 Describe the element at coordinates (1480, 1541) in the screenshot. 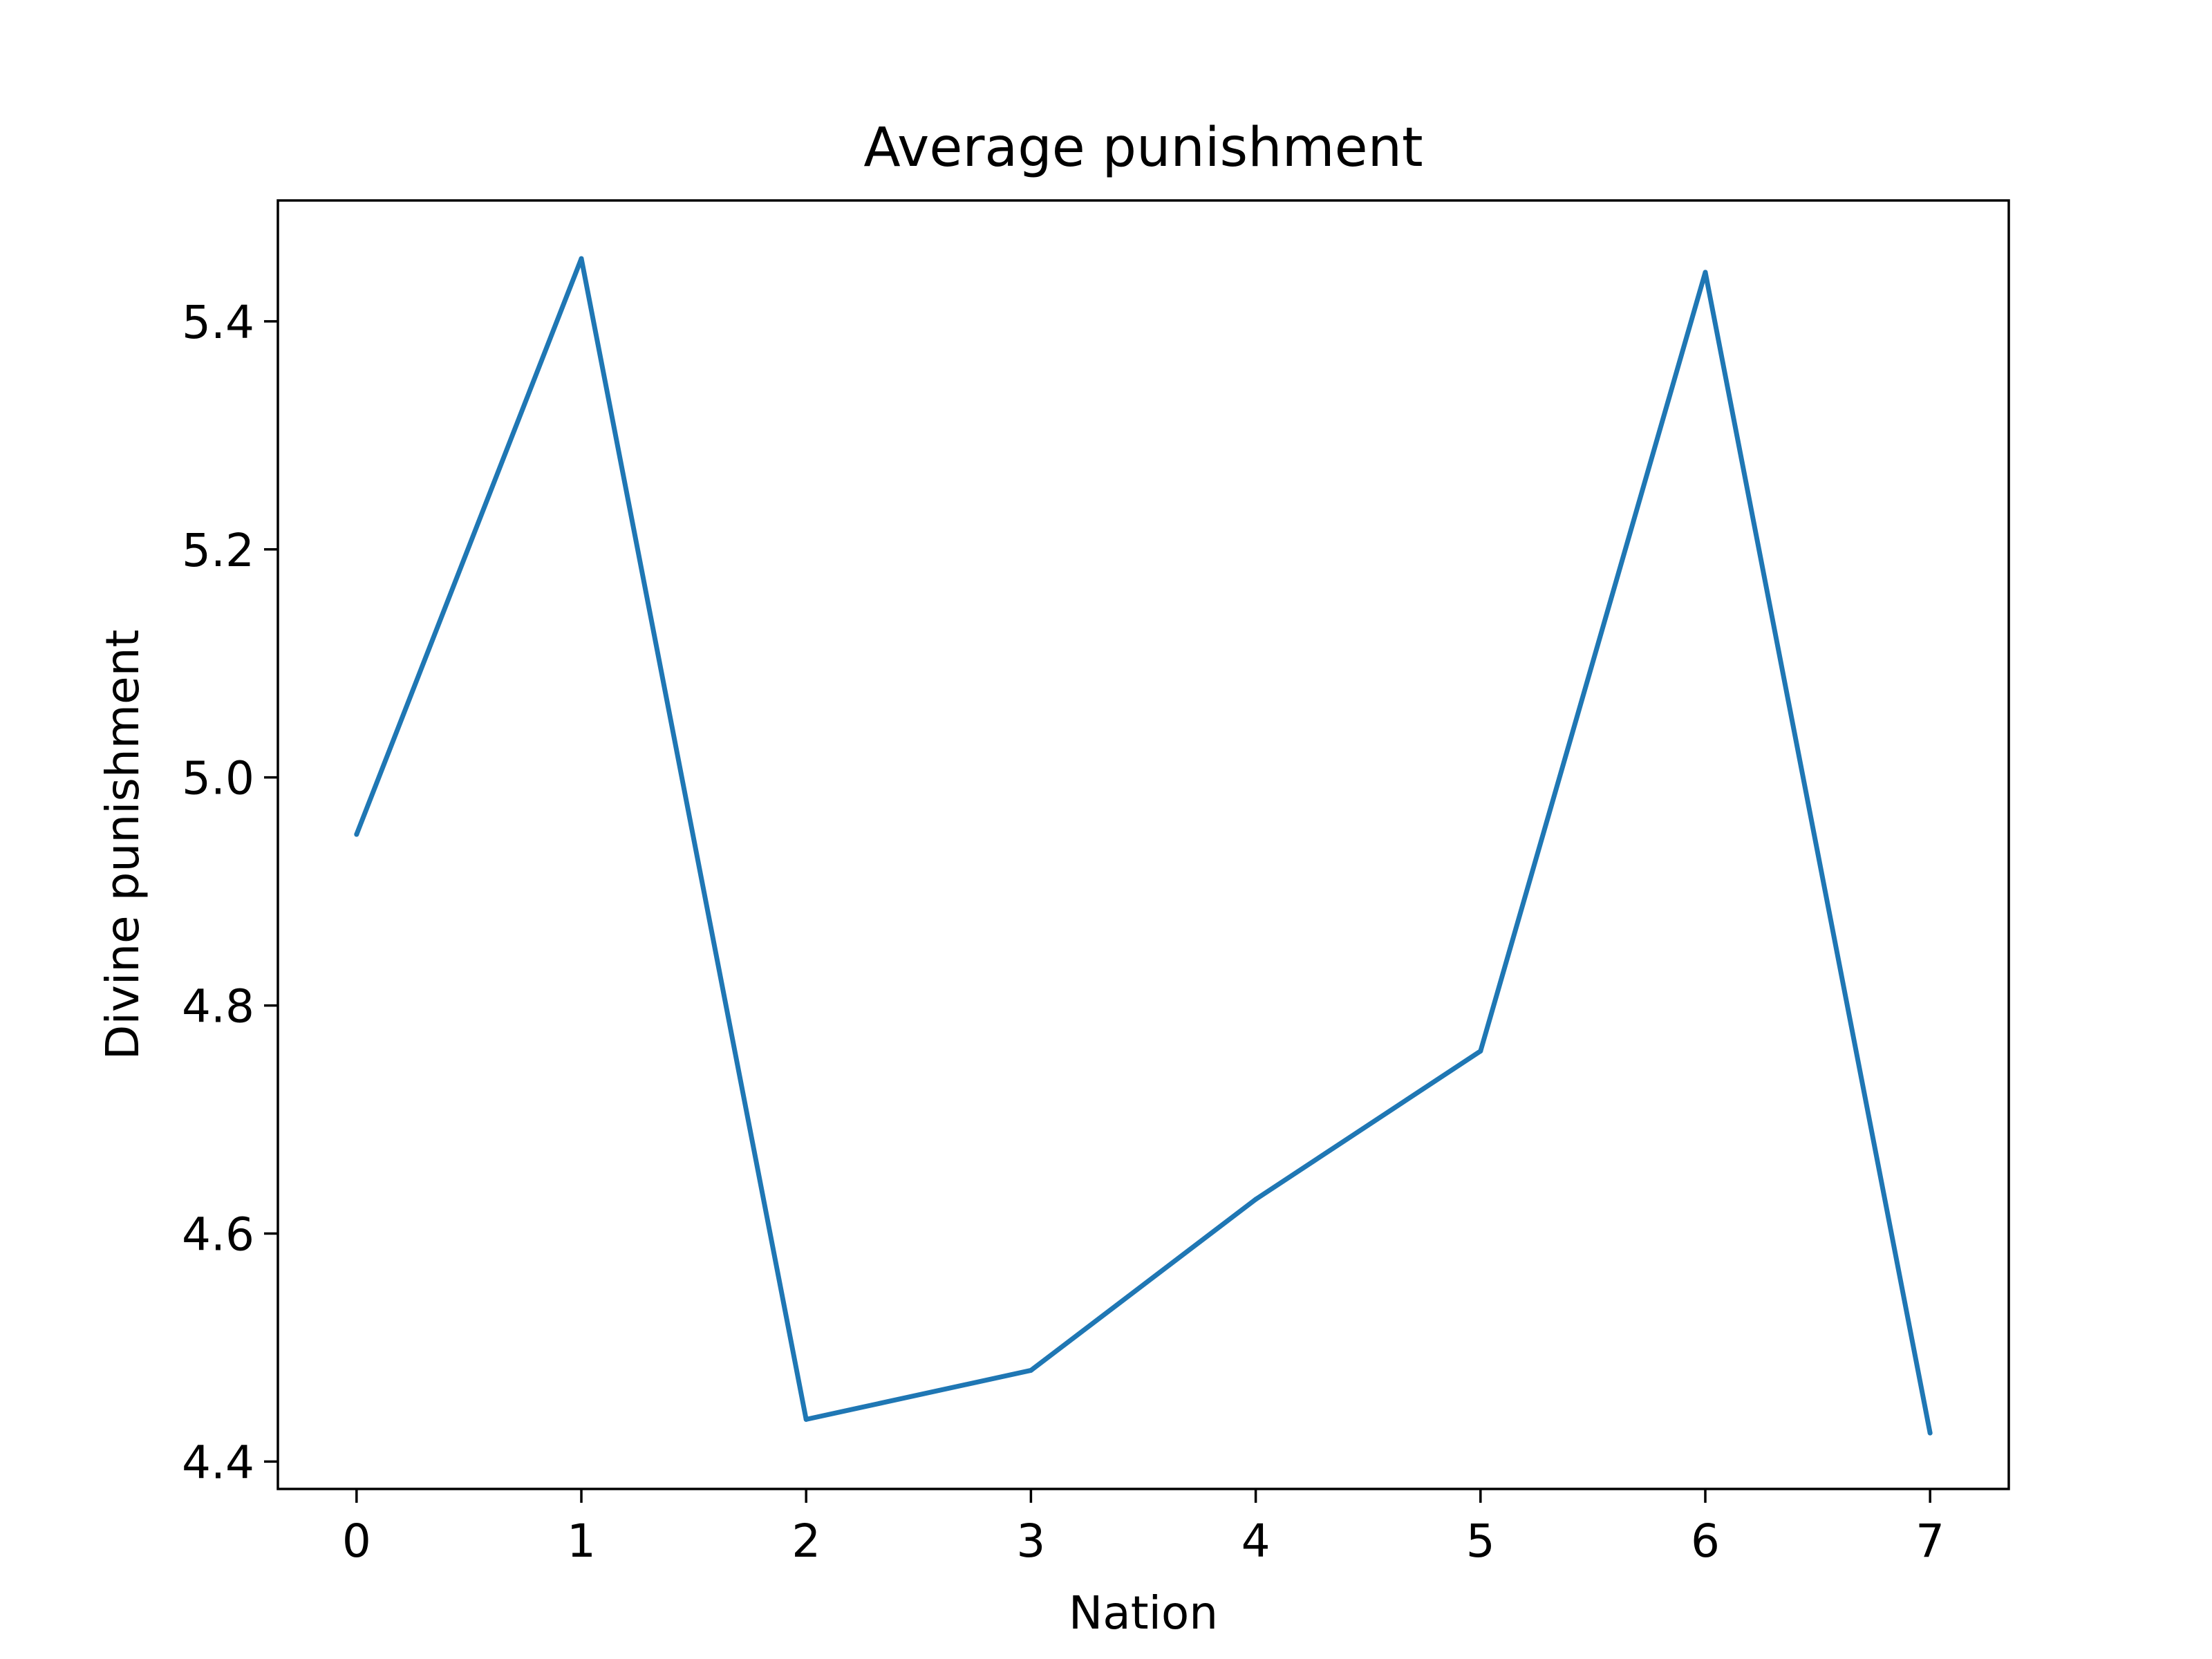

I see `x-tick-label: 5` at that location.